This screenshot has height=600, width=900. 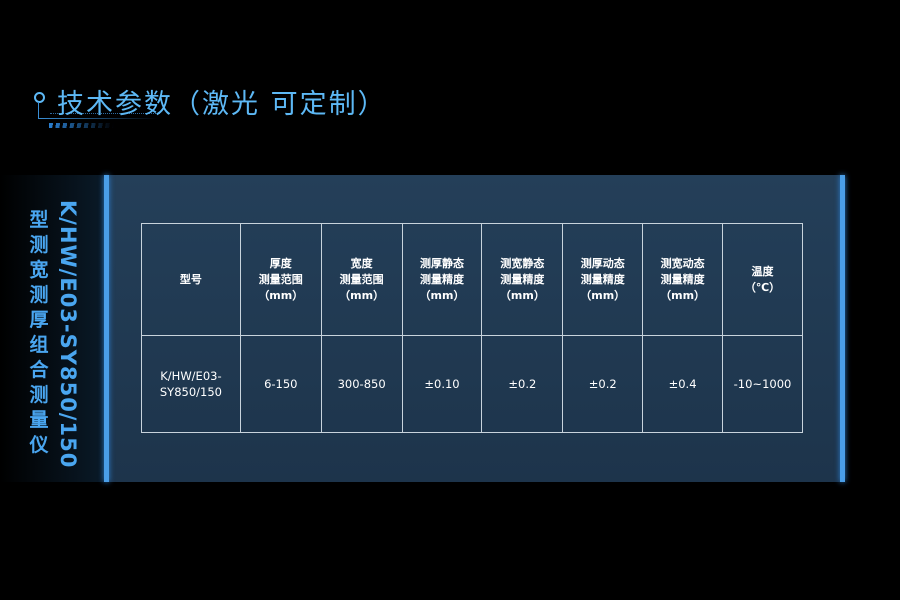 I want to click on model-vertical-label: K/HW/E03-SY850/150, so click(x=68, y=334).